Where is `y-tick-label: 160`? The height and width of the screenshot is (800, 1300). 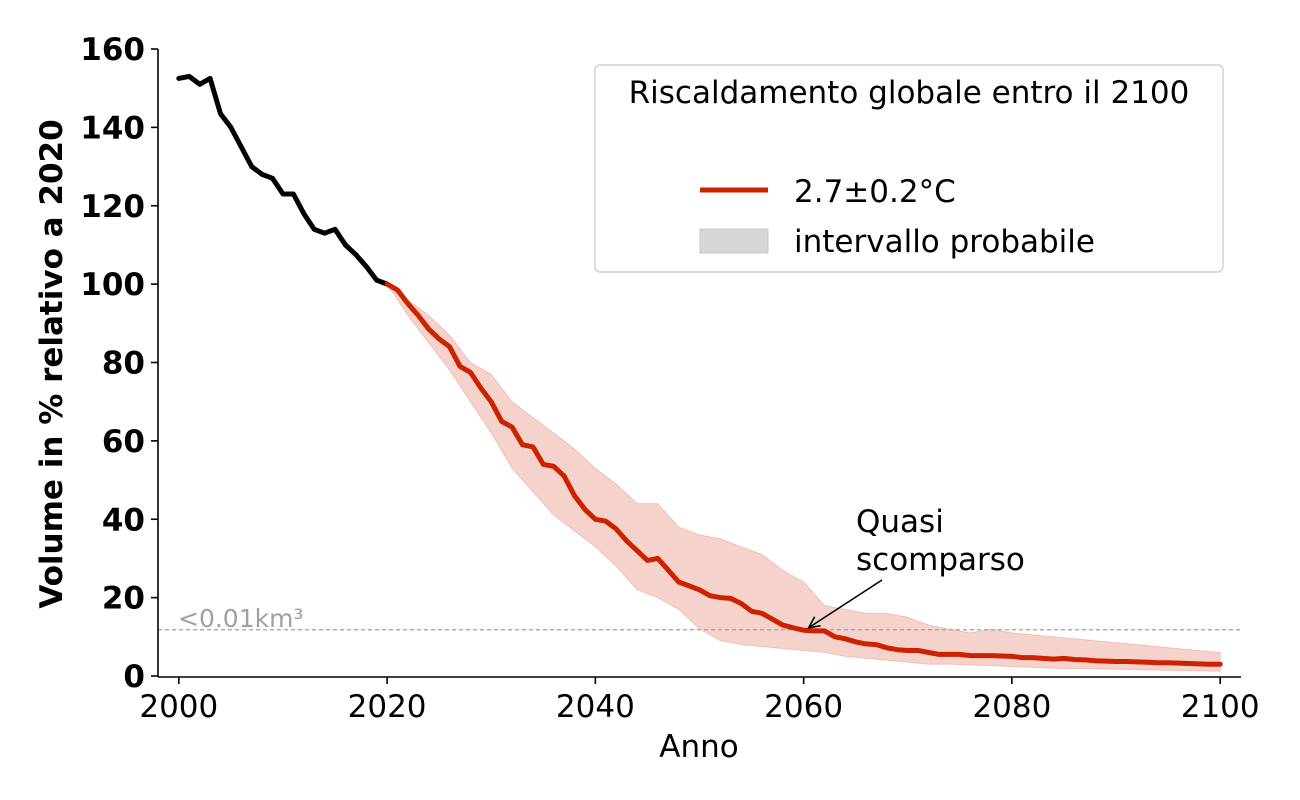
y-tick-label: 160 is located at coordinates (112, 50).